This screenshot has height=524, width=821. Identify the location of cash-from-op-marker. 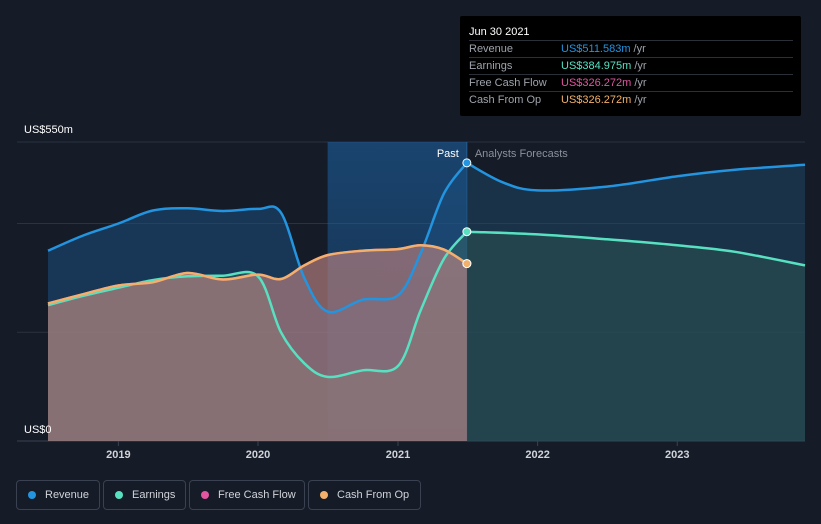
(467, 264).